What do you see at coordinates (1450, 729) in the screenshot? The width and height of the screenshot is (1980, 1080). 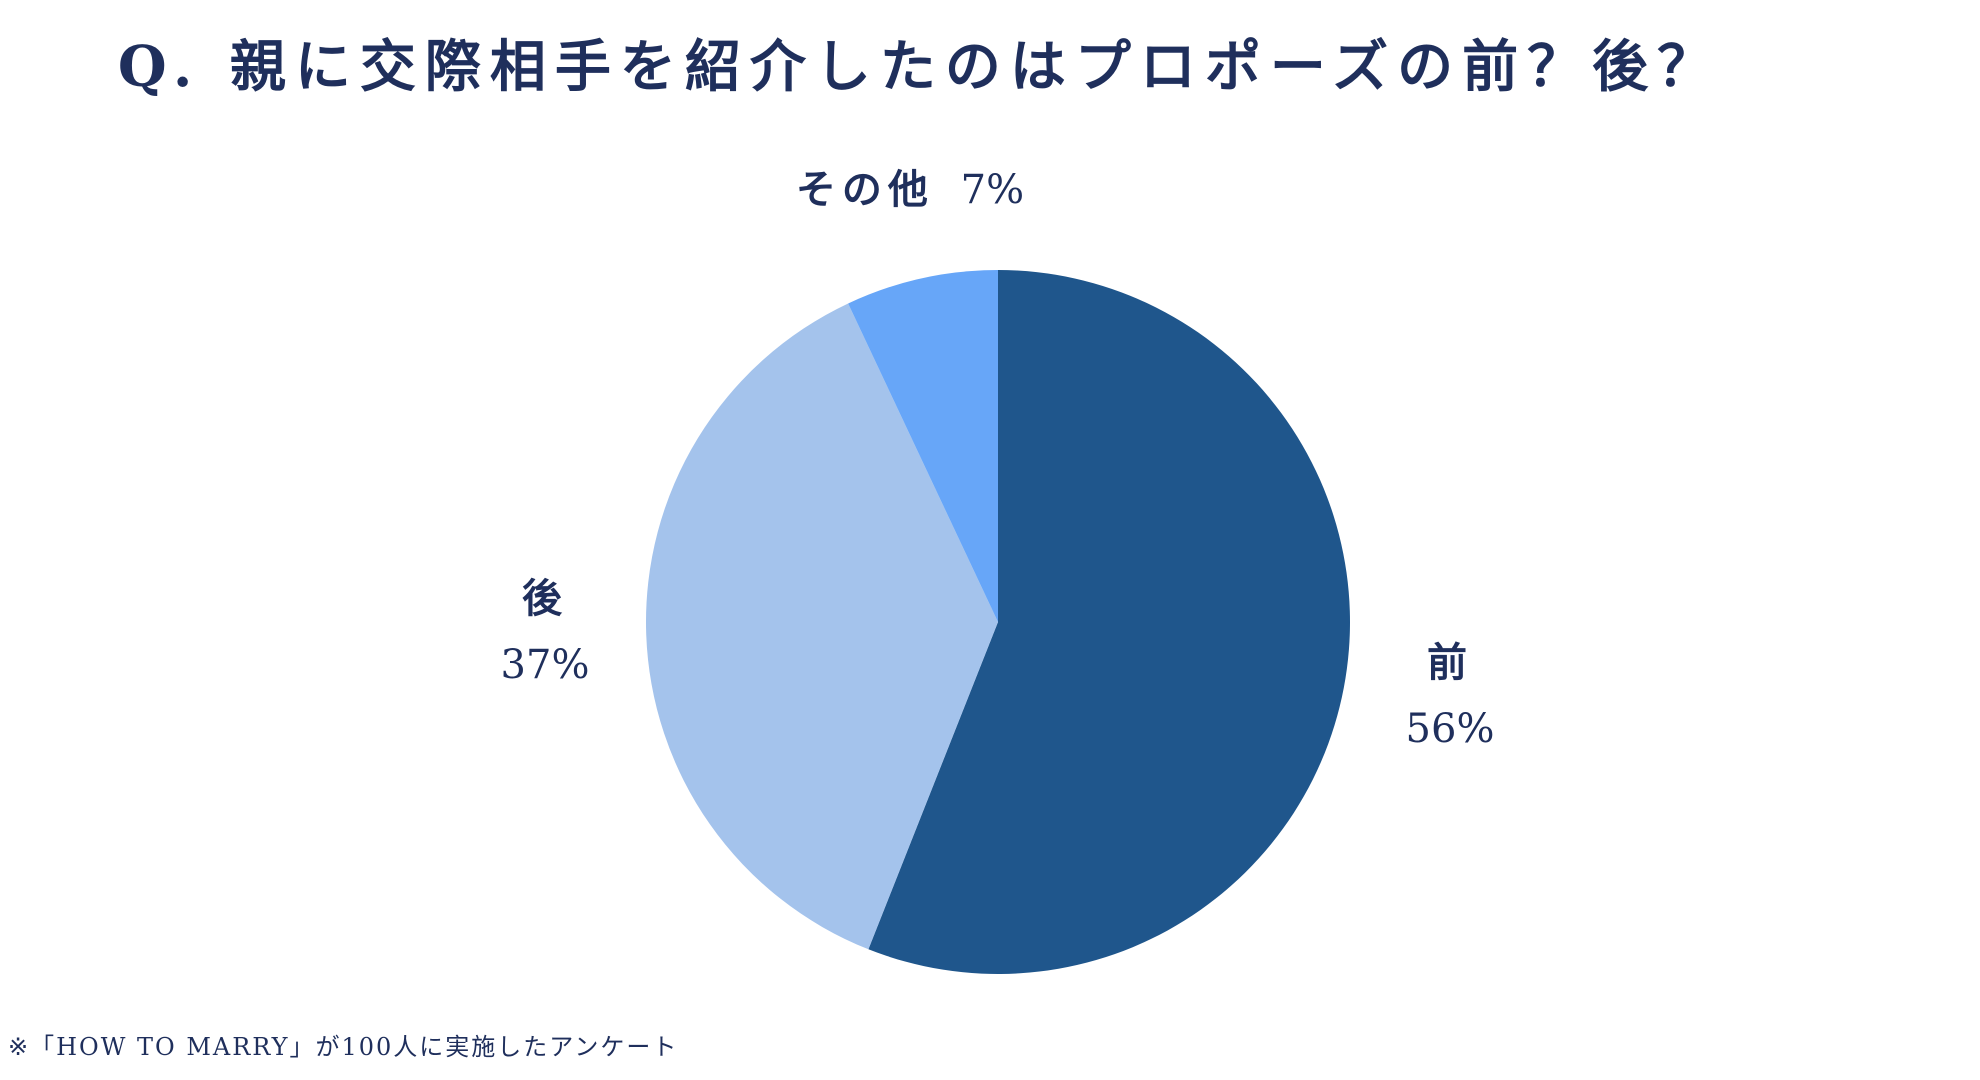 I see `label-before-percent: 56%` at bounding box center [1450, 729].